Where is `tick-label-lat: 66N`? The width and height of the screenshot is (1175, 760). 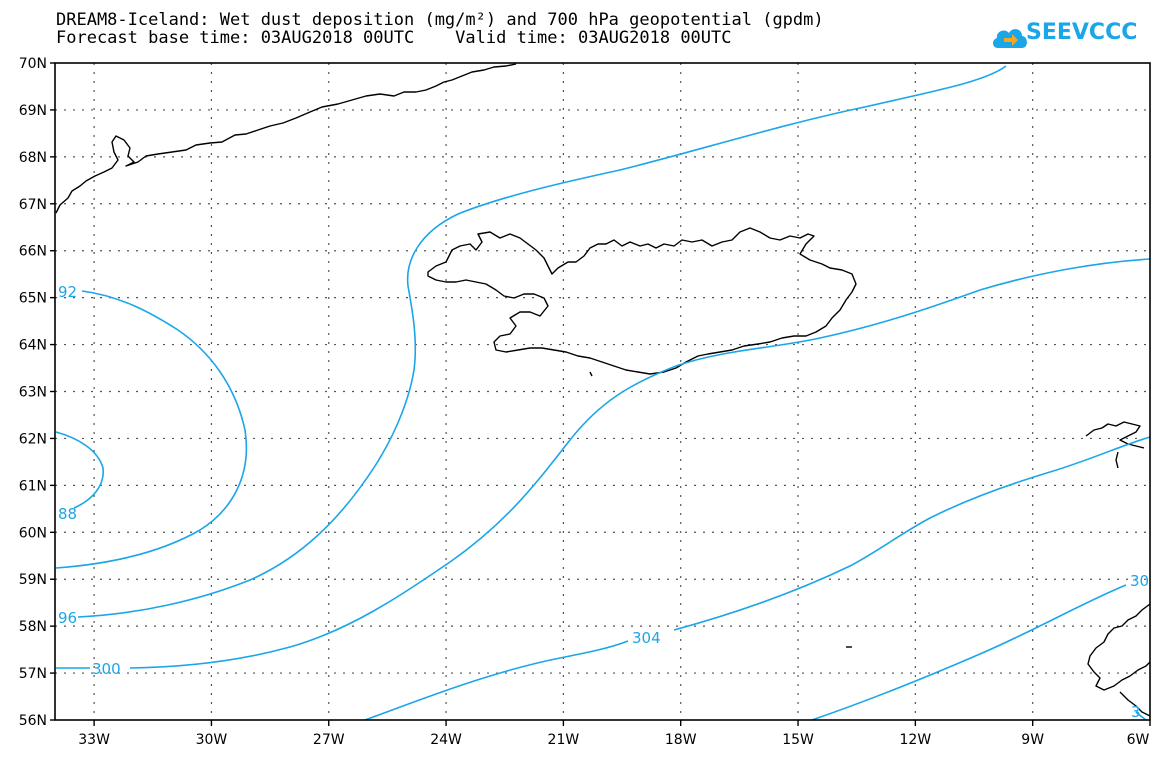
tick-label-lat: 66N is located at coordinates (33, 252).